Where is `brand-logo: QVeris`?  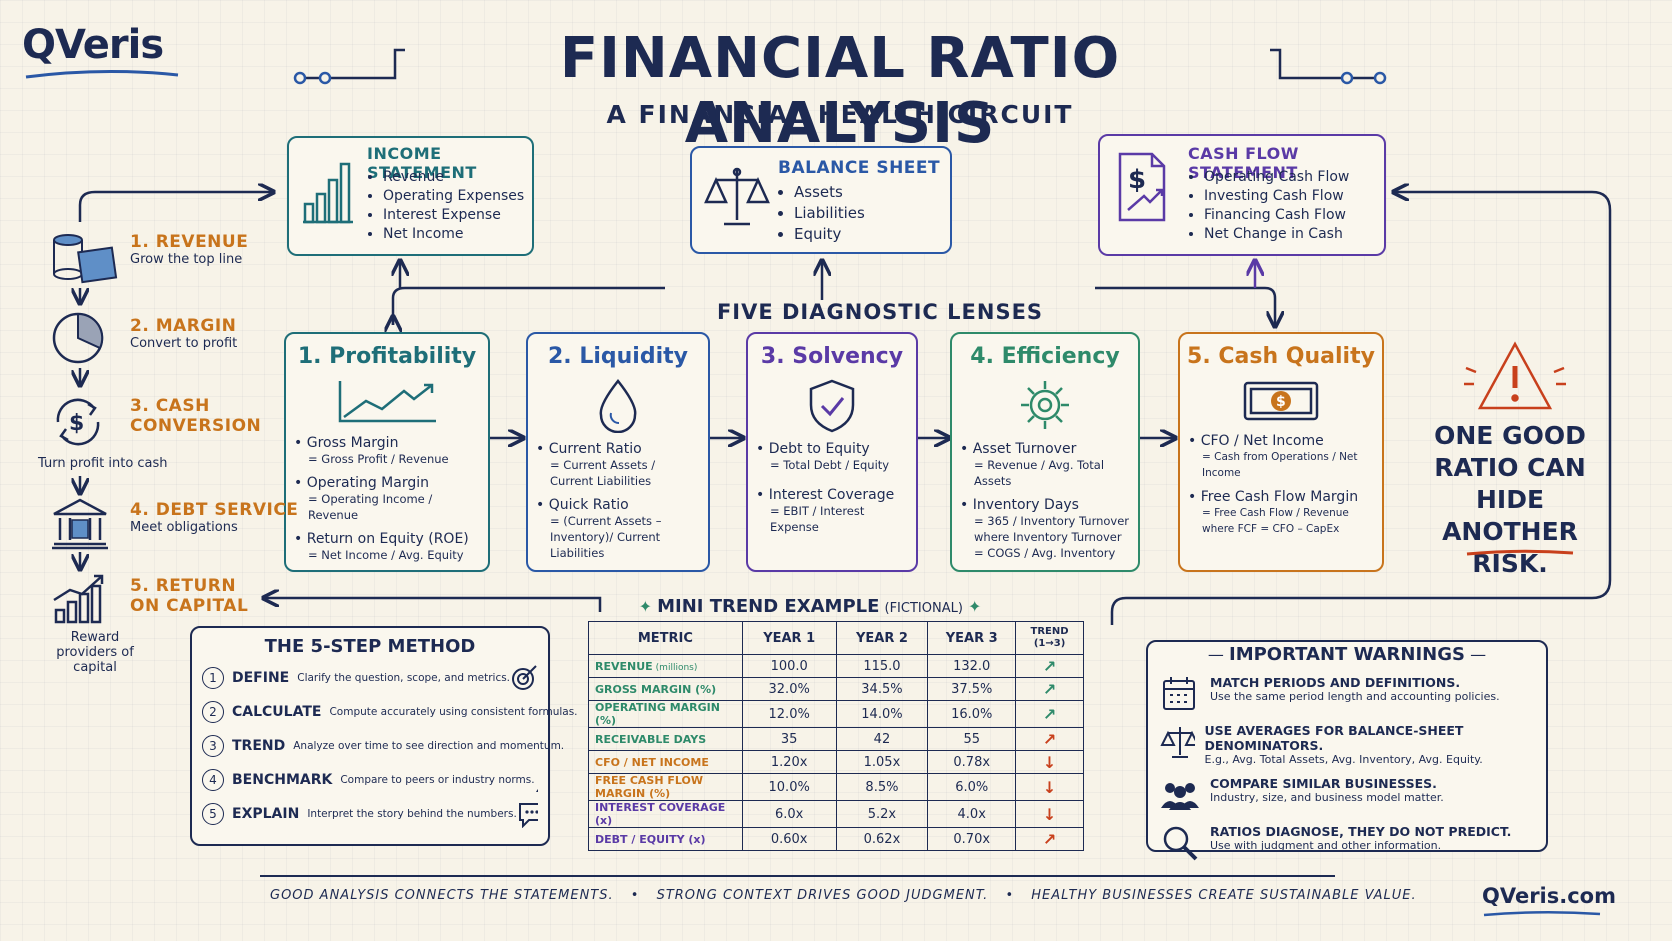 brand-logo: QVeris is located at coordinates (102, 54).